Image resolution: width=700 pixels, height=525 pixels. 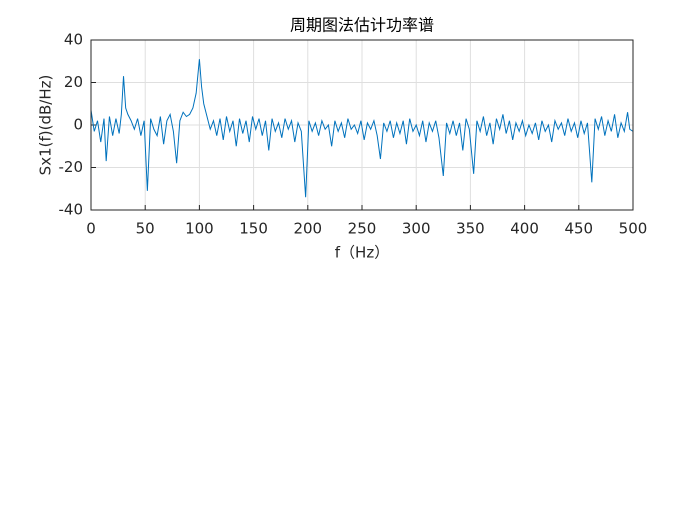 I want to click on x-tick-label: 450, so click(x=578, y=229).